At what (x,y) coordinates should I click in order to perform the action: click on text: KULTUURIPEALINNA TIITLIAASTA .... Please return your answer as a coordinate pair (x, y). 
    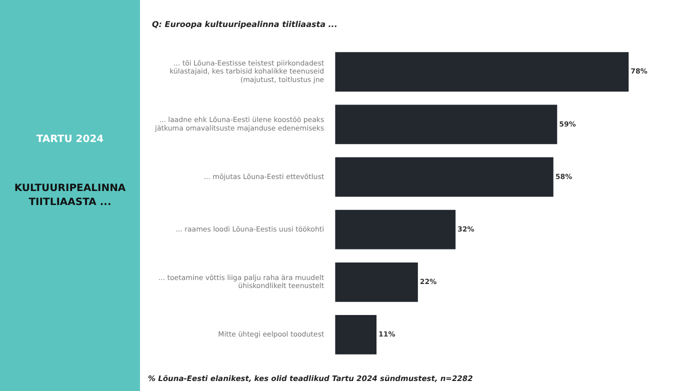
    Looking at the image, I should click on (70, 196).